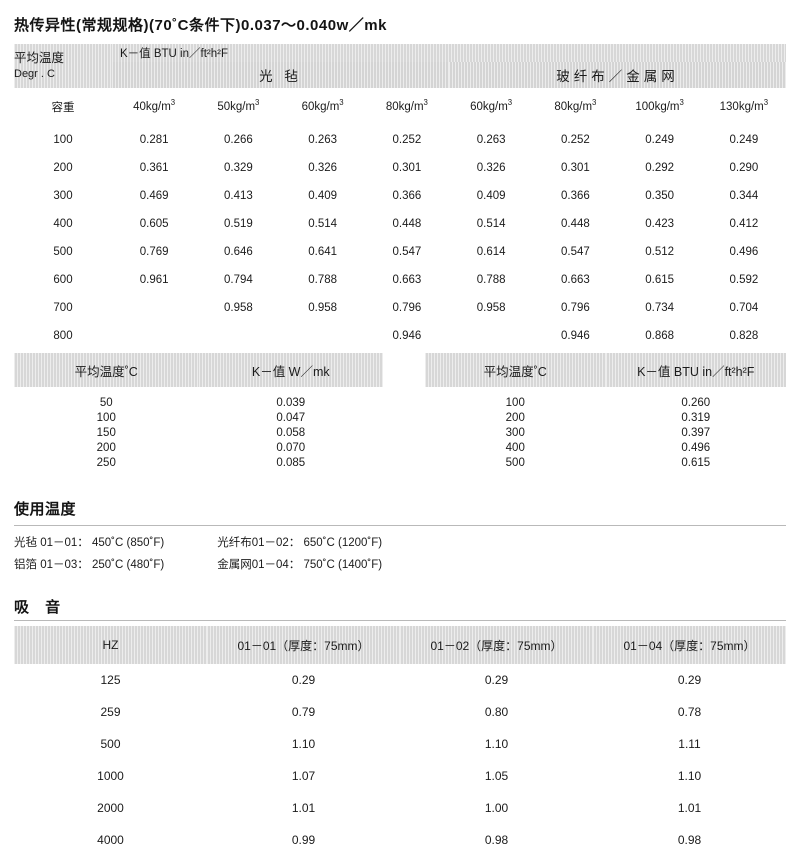 This screenshot has width=800, height=856. I want to click on row-cell: 0.350, so click(660, 196).